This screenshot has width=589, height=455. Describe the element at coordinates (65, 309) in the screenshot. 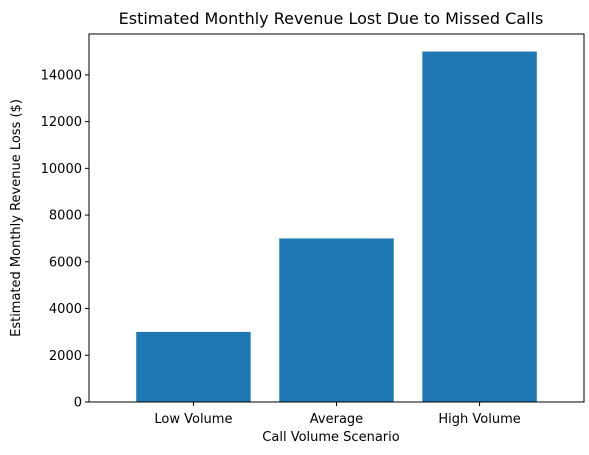

I see `y-tick-label: 4000` at that location.